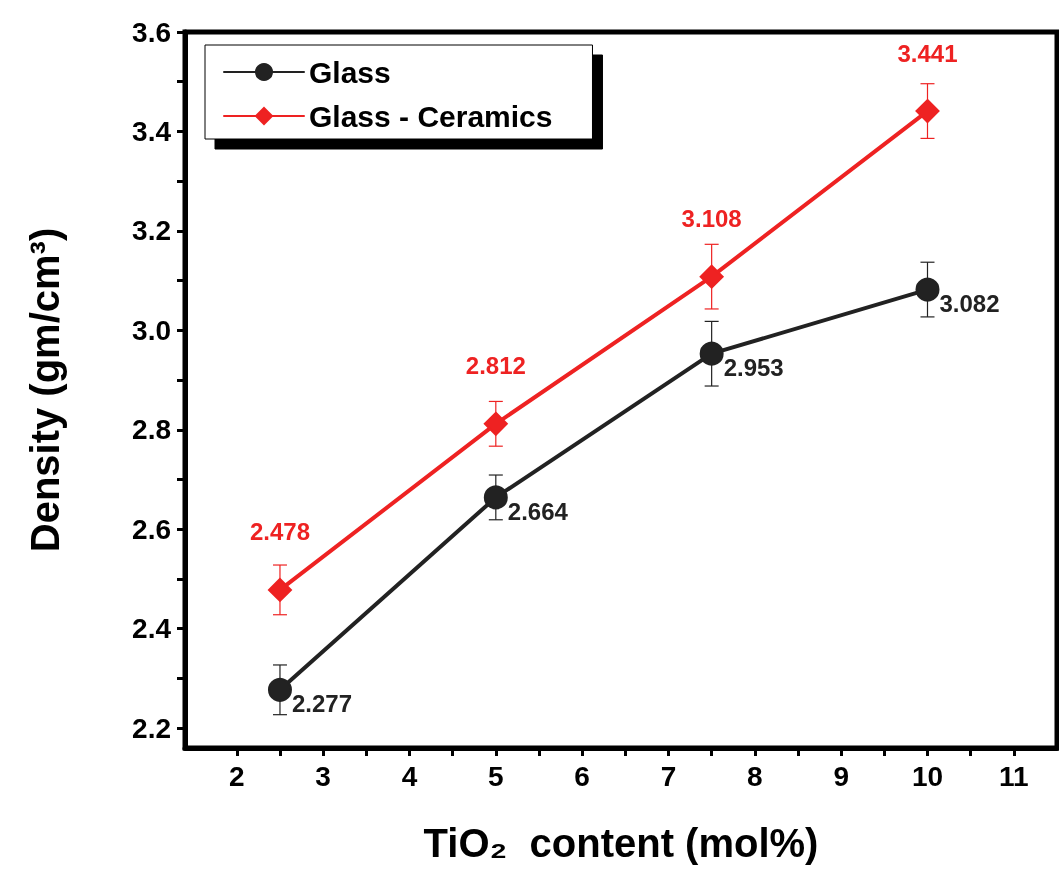 This screenshot has width=1059, height=879. I want to click on legend-label: Glass - Ceramics, so click(431, 116).